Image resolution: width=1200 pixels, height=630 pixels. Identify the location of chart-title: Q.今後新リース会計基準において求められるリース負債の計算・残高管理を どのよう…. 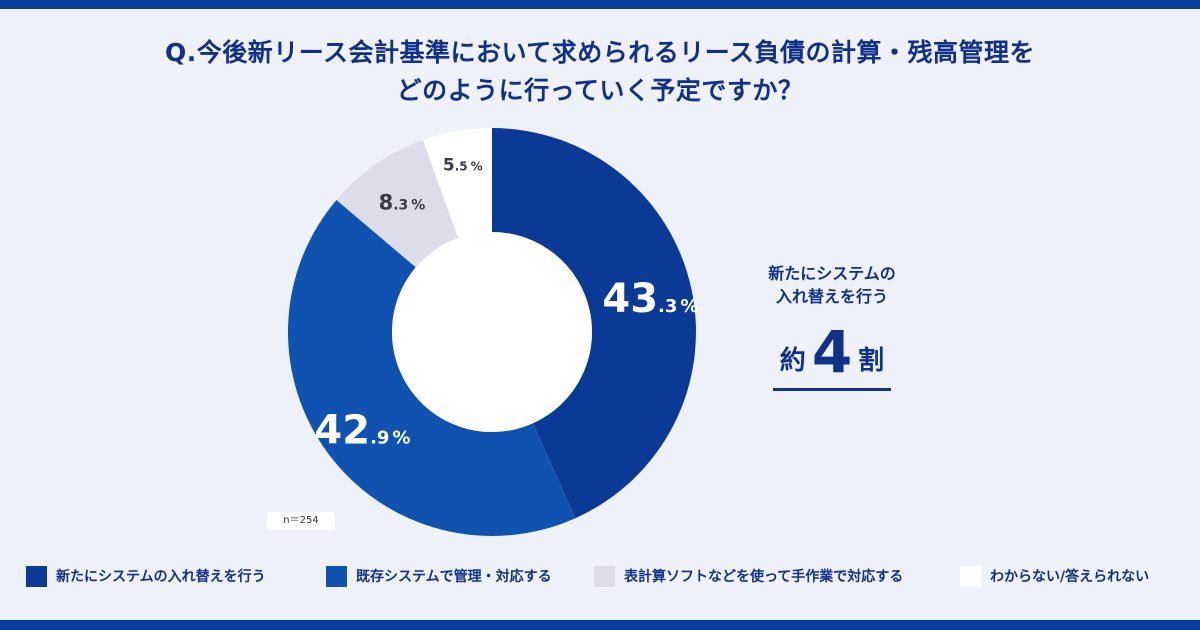
(600, 72).